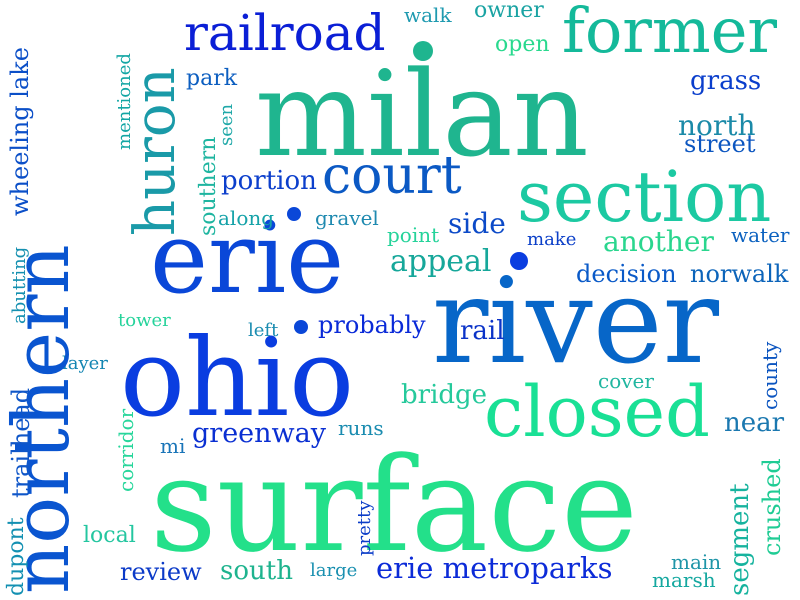 Image resolution: width=800 pixels, height=600 pixels. I want to click on word-closed: closed, so click(597, 412).